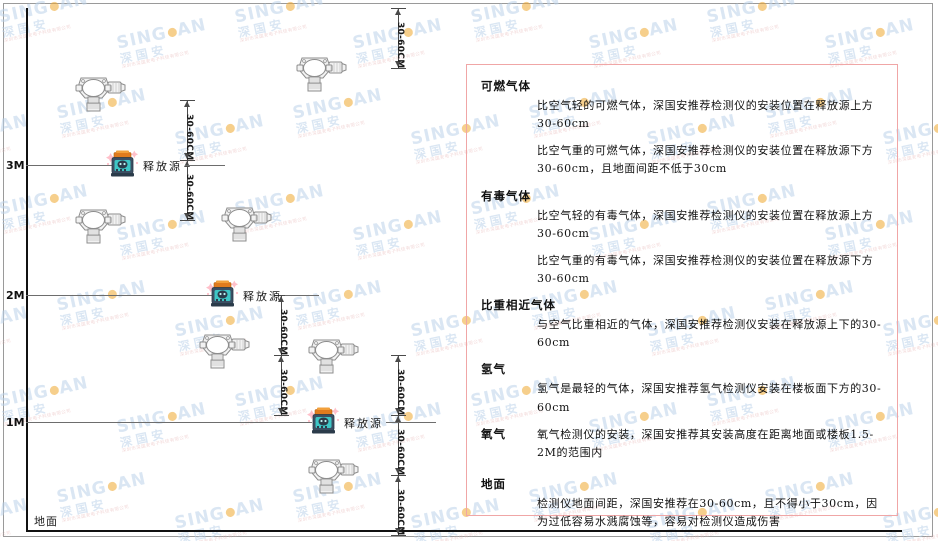  I want to click on ground-label: 地面, so click(46, 521).